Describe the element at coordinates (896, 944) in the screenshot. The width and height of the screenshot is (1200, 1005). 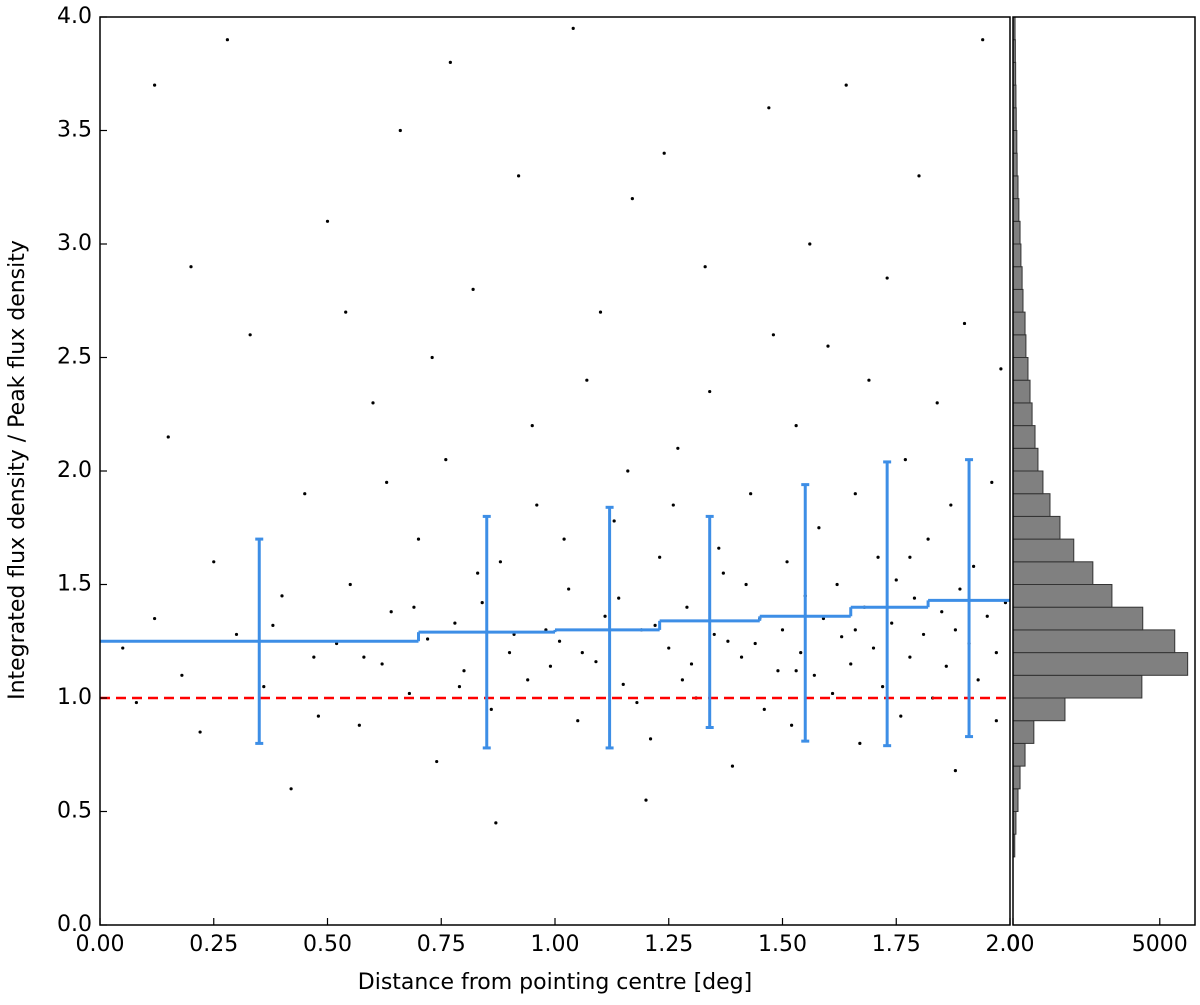
I see `x-tick-label: 1.75` at that location.